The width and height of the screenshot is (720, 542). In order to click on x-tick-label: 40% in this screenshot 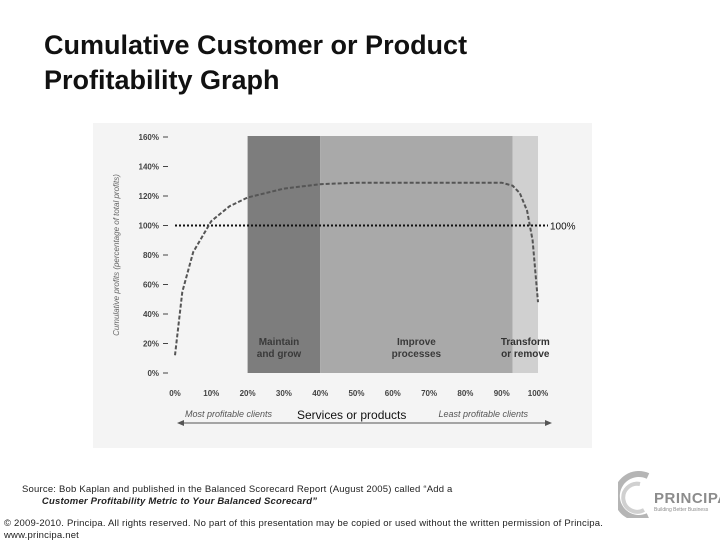, I will do `click(320, 393)`.